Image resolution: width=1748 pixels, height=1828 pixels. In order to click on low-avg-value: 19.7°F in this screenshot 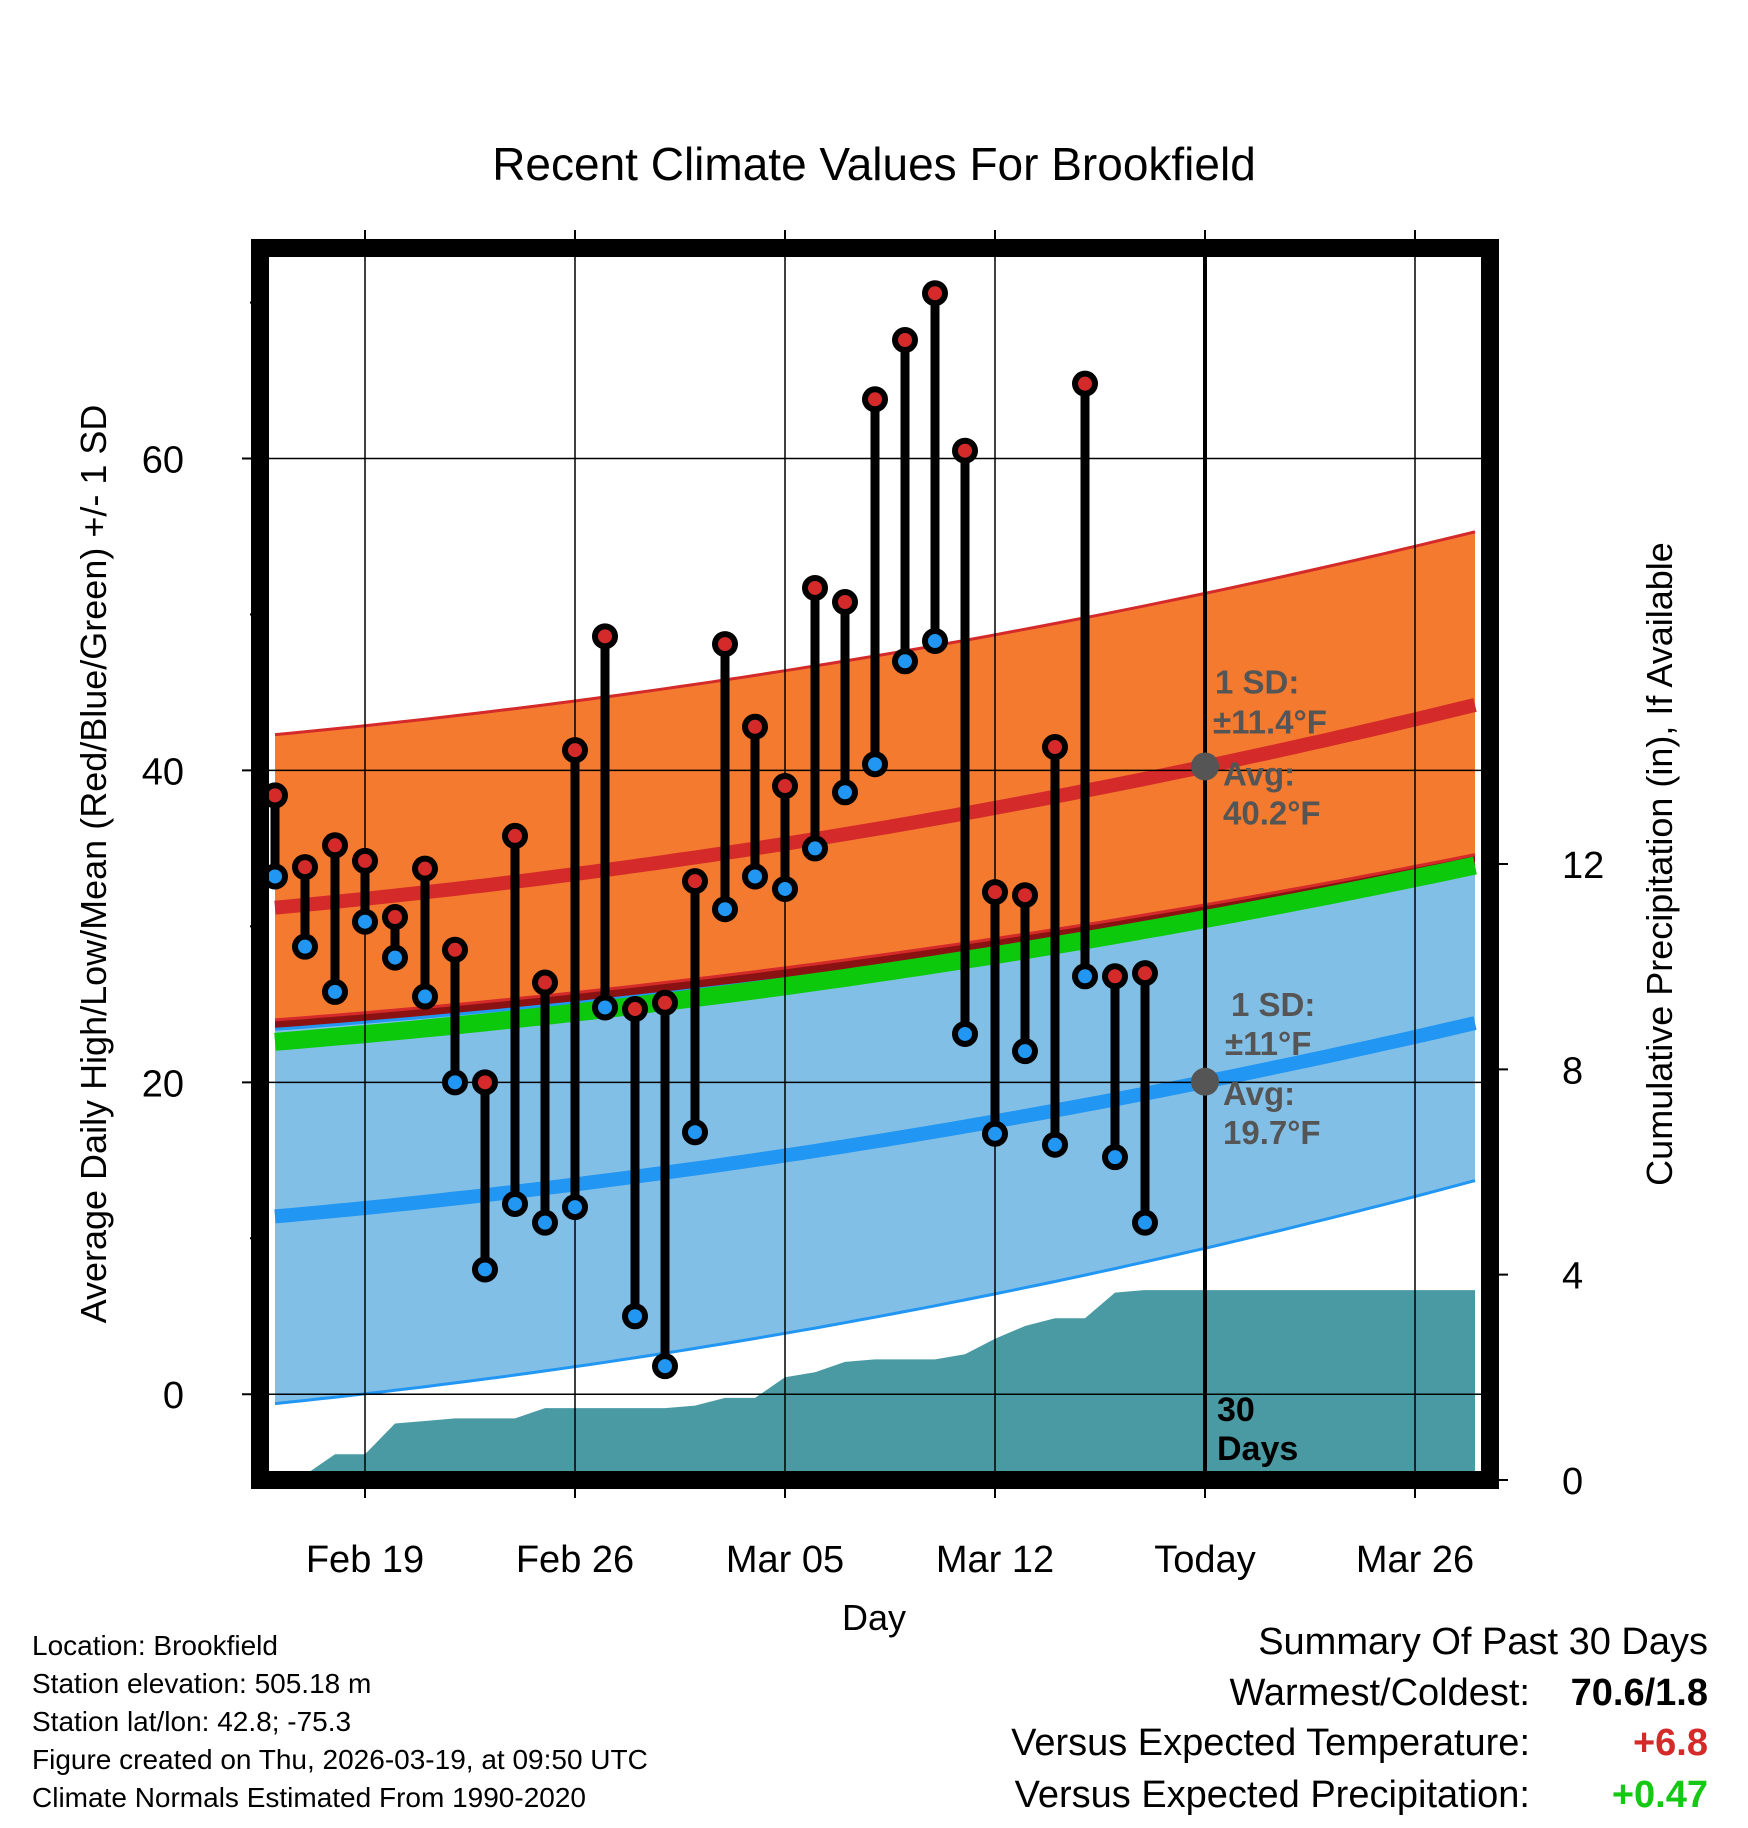, I will do `click(1272, 1132)`.